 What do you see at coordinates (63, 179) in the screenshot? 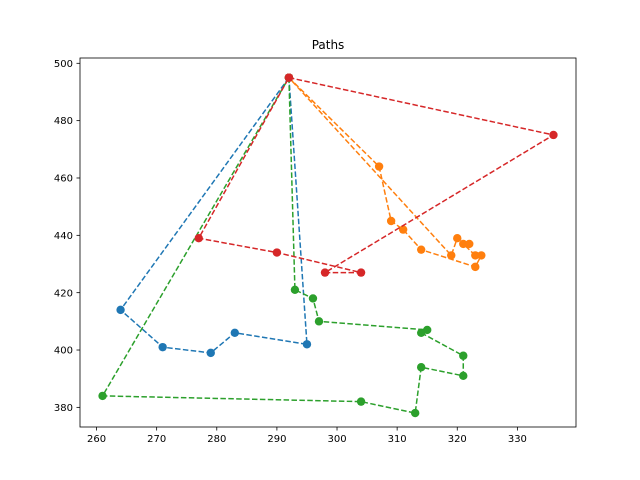
I see `y-tick-label-460: 460` at bounding box center [63, 179].